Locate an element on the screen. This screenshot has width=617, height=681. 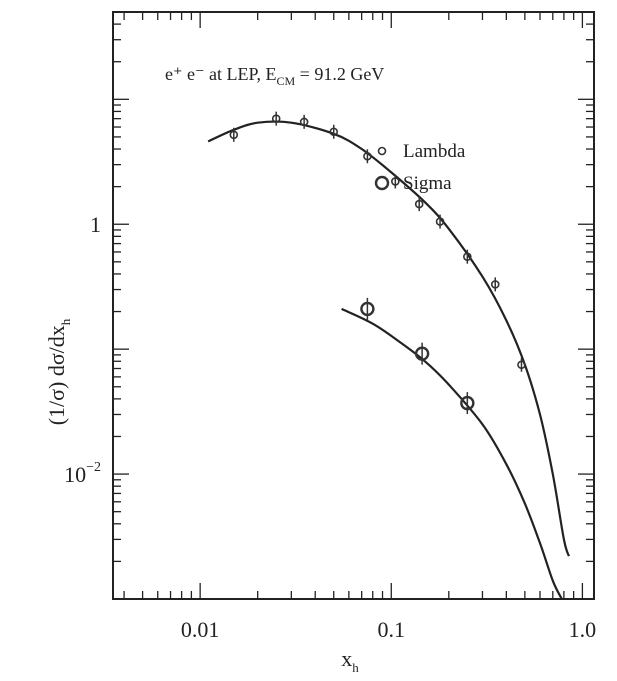
legend-sigma-marker is located at coordinates (382, 183).